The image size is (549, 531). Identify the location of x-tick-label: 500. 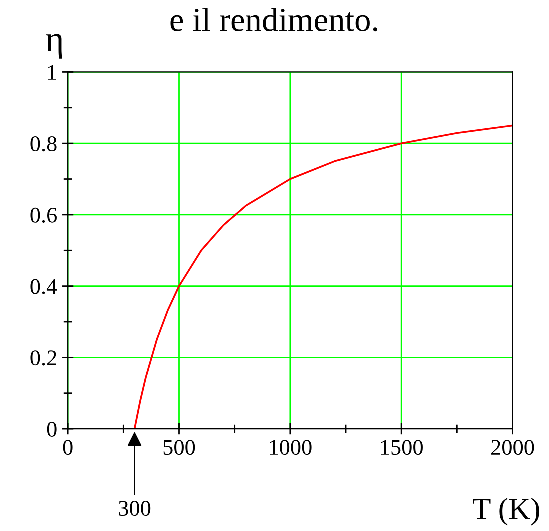
(180, 448).